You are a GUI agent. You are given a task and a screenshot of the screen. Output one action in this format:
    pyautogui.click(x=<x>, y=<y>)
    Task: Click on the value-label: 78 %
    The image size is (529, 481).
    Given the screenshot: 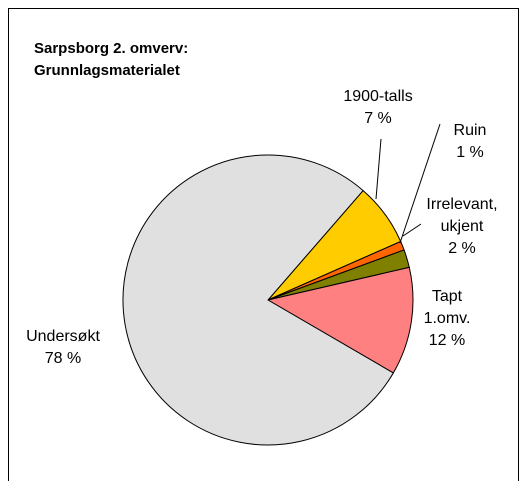 What is the action you would take?
    pyautogui.click(x=63, y=358)
    